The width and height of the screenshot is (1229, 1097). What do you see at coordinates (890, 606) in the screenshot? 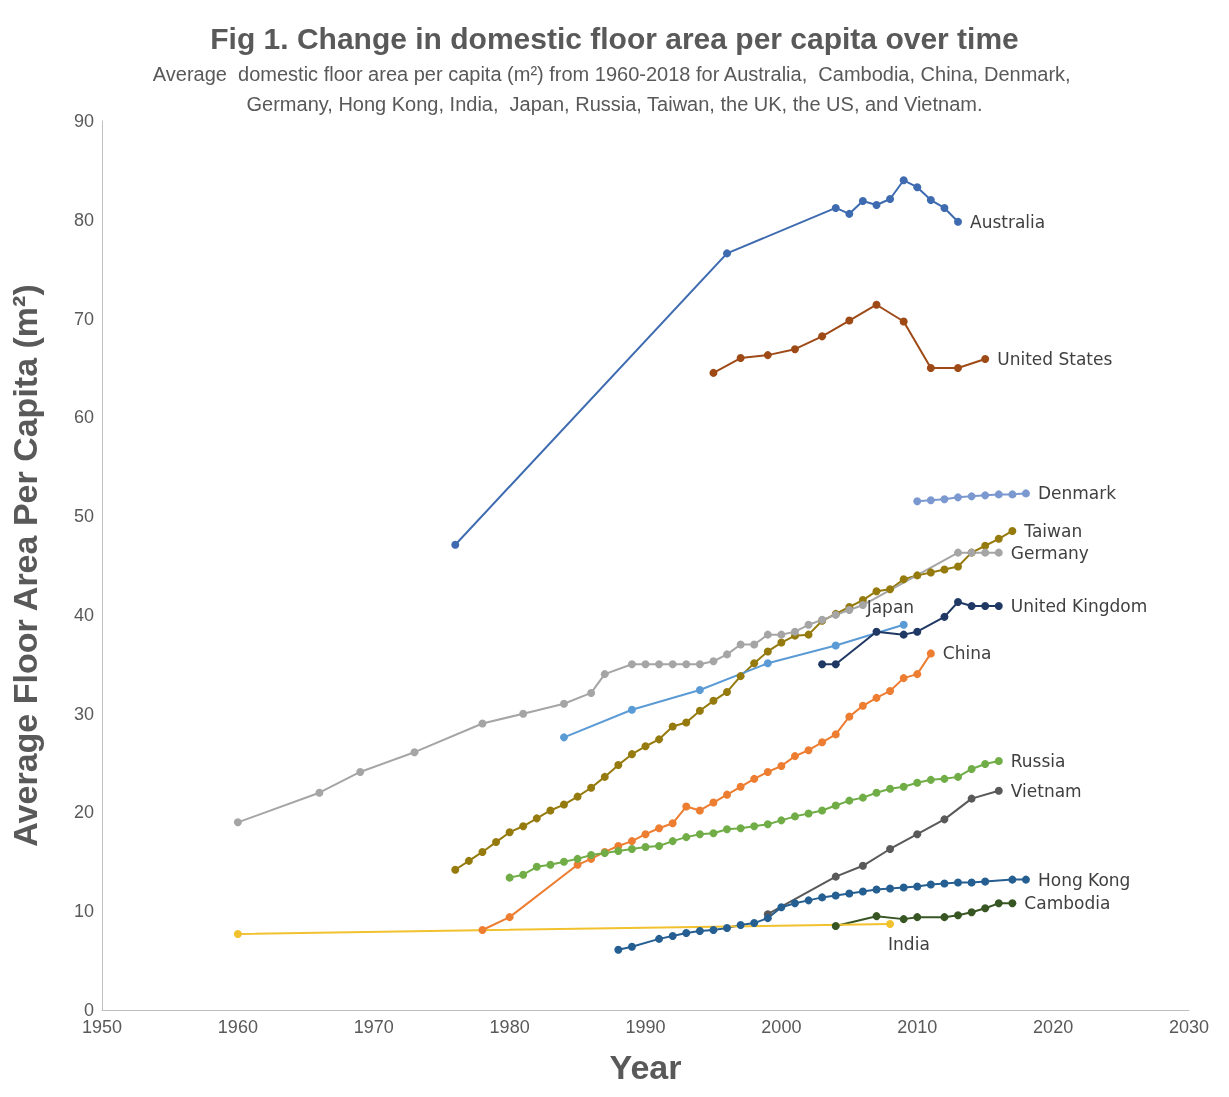
I see `series-label: Japan` at bounding box center [890, 606].